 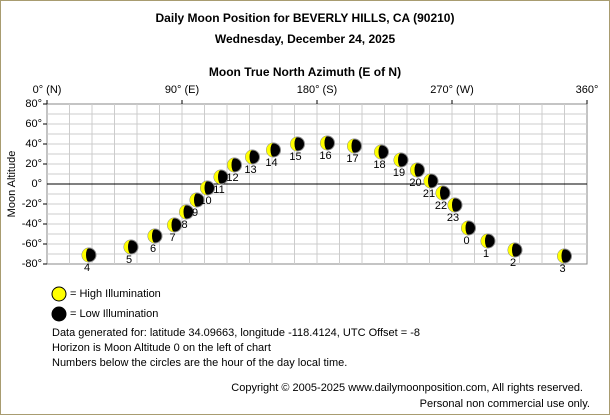 What do you see at coordinates (271, 163) in the screenshot?
I see `hour-label: 14` at bounding box center [271, 163].